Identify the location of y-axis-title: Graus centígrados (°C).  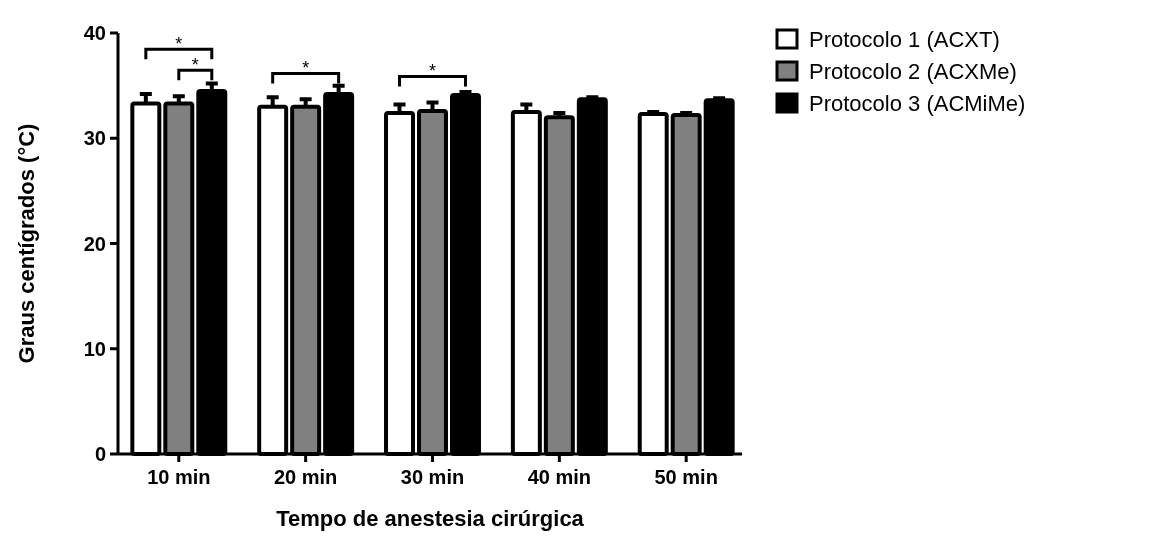
(26, 243).